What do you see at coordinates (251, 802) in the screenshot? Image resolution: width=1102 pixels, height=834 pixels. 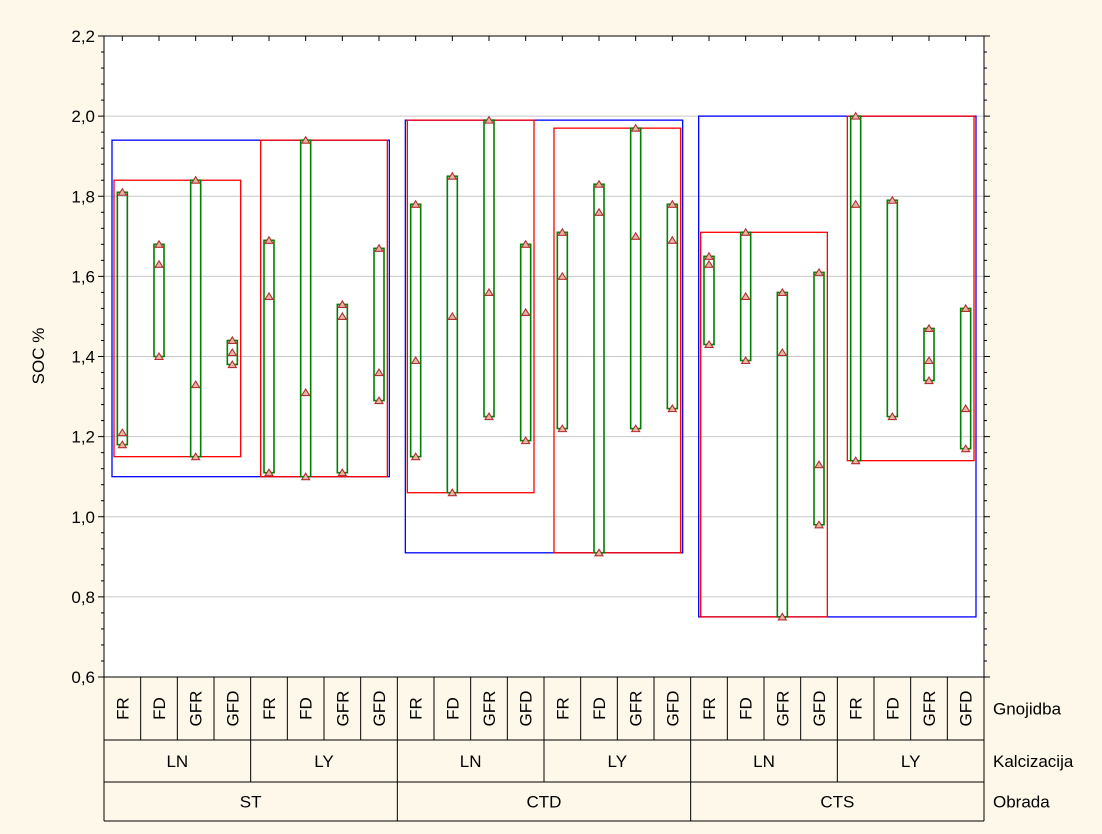 I see `obrada-label: ST` at bounding box center [251, 802].